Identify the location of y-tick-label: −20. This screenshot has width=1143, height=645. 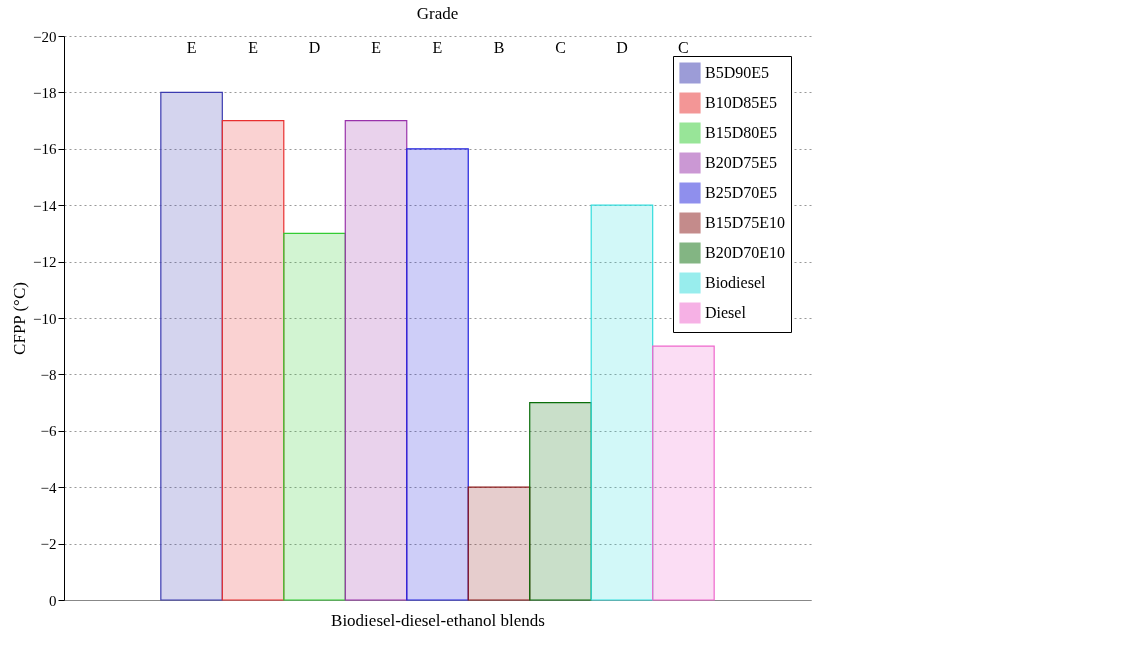
(45, 36).